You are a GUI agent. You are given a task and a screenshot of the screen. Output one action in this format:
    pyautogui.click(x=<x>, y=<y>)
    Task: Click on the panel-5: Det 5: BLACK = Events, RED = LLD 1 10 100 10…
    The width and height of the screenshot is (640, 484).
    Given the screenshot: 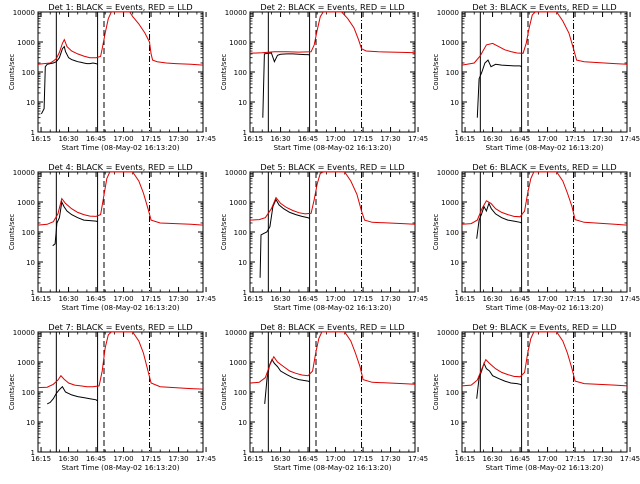 What is the action you would take?
    pyautogui.click(x=324, y=237)
    